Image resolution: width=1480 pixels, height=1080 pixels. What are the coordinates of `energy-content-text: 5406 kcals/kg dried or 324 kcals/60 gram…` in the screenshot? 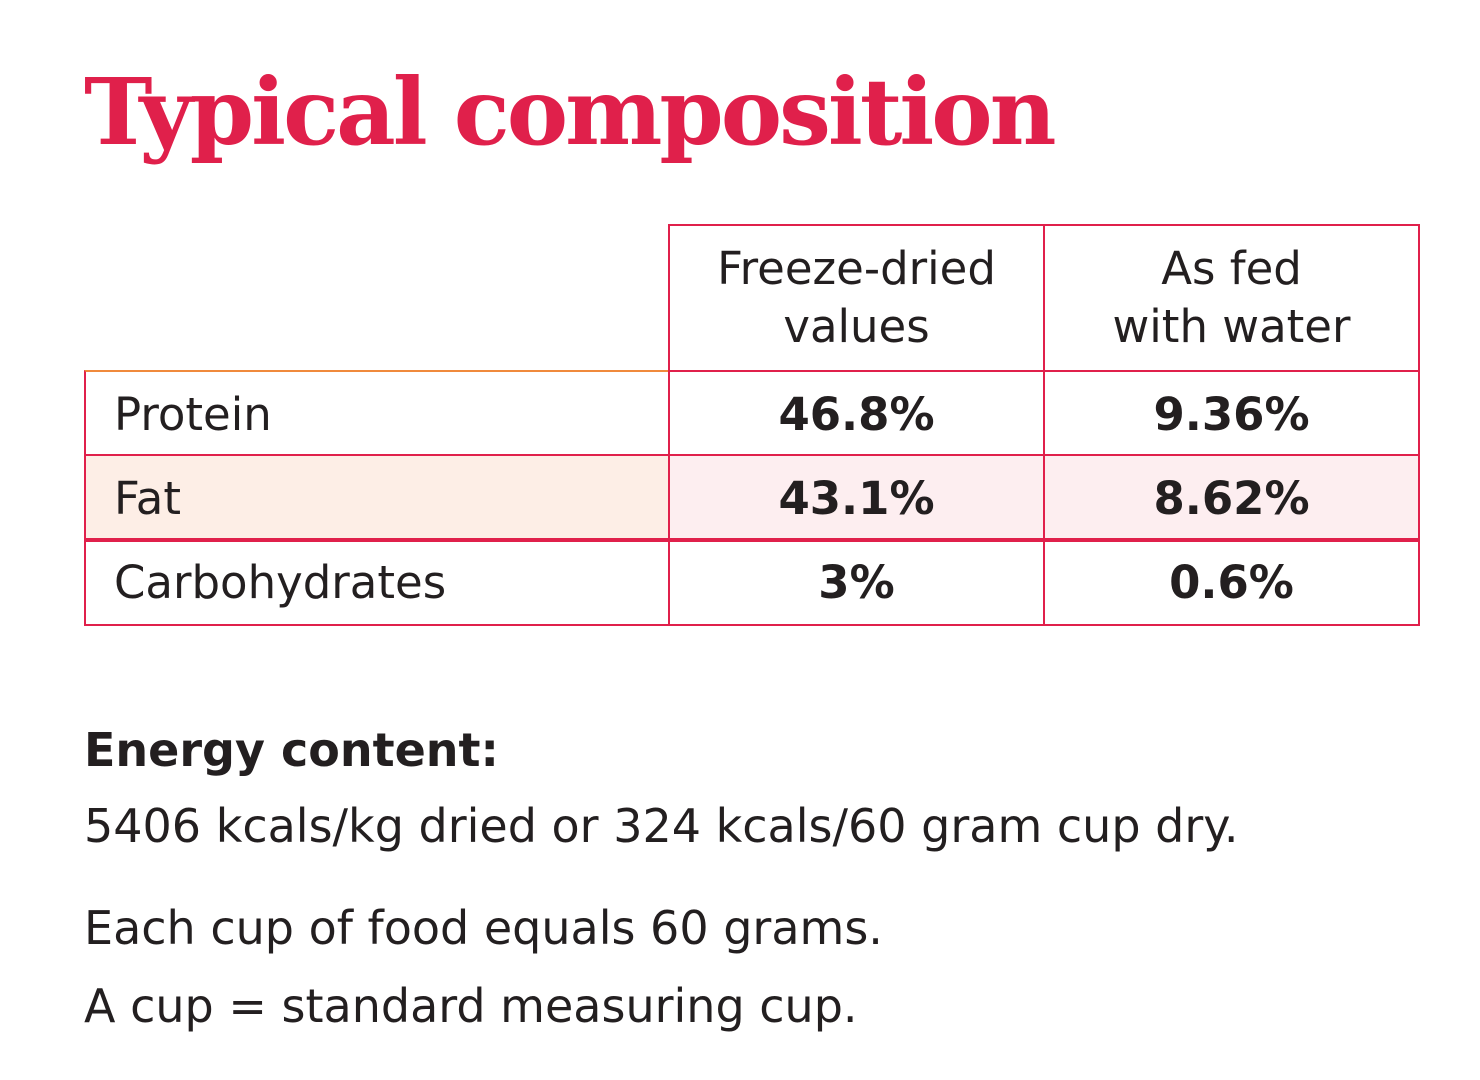 It's located at (661, 826).